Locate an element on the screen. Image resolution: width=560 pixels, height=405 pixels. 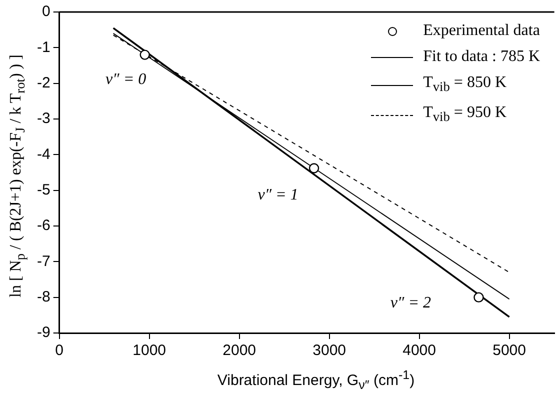
x-tick-label: 0 is located at coordinates (59, 351).